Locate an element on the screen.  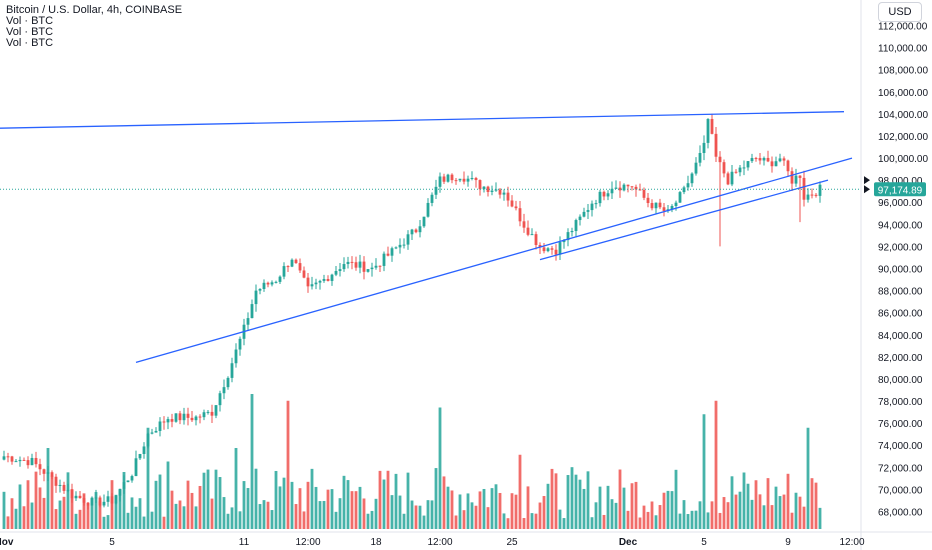
currency-button: USD is located at coordinates (900, 12).